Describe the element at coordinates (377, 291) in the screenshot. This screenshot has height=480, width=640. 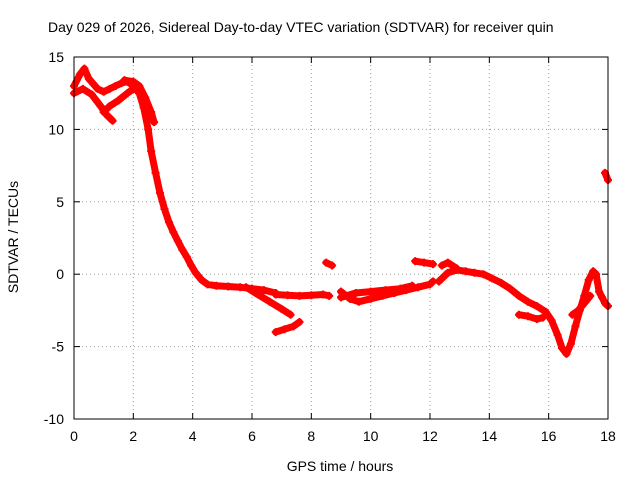
I see `series-mid-upper` at that location.